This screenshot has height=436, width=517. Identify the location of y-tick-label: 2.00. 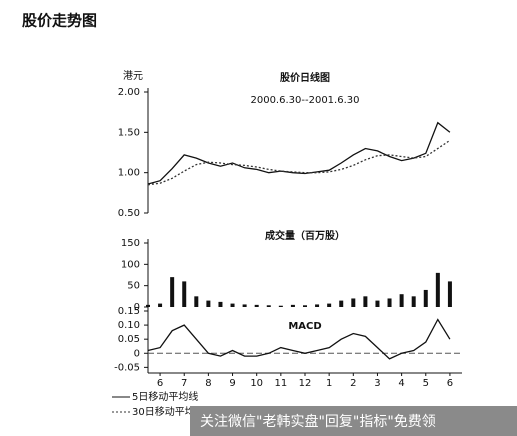
(129, 92).